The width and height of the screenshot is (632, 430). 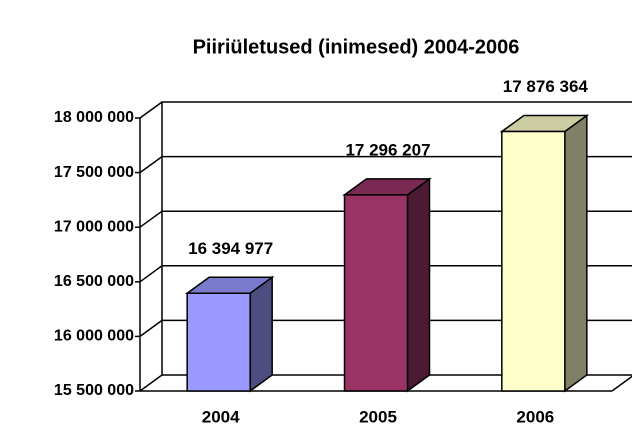 What do you see at coordinates (94, 390) in the screenshot?
I see `y-tick-label: 15 500 000` at bounding box center [94, 390].